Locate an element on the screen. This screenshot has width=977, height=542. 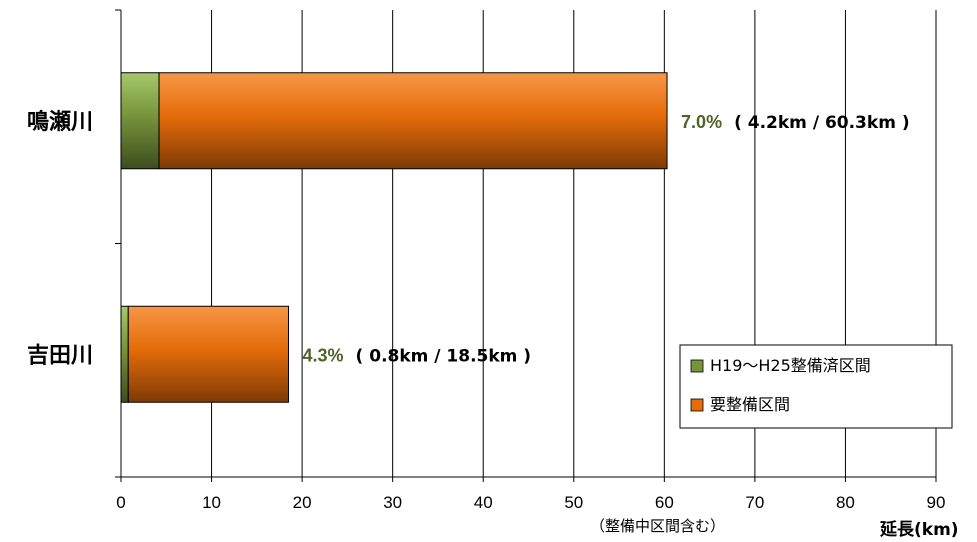
annotation-detail-1: ( 0.8km / 18.5km ) is located at coordinates (444, 356).